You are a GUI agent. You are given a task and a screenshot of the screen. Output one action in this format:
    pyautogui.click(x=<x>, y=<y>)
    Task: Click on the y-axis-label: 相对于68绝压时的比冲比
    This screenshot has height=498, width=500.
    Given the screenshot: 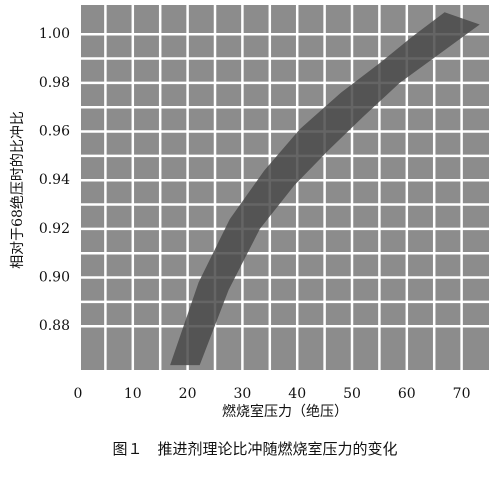 What is the action you would take?
    pyautogui.click(x=18, y=190)
    